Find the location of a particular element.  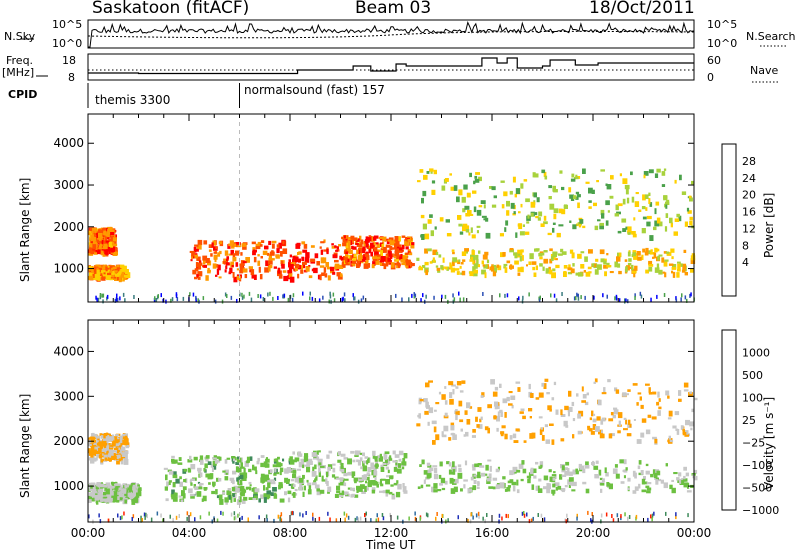

y-tick-label: 1000 is located at coordinates (68, 486).